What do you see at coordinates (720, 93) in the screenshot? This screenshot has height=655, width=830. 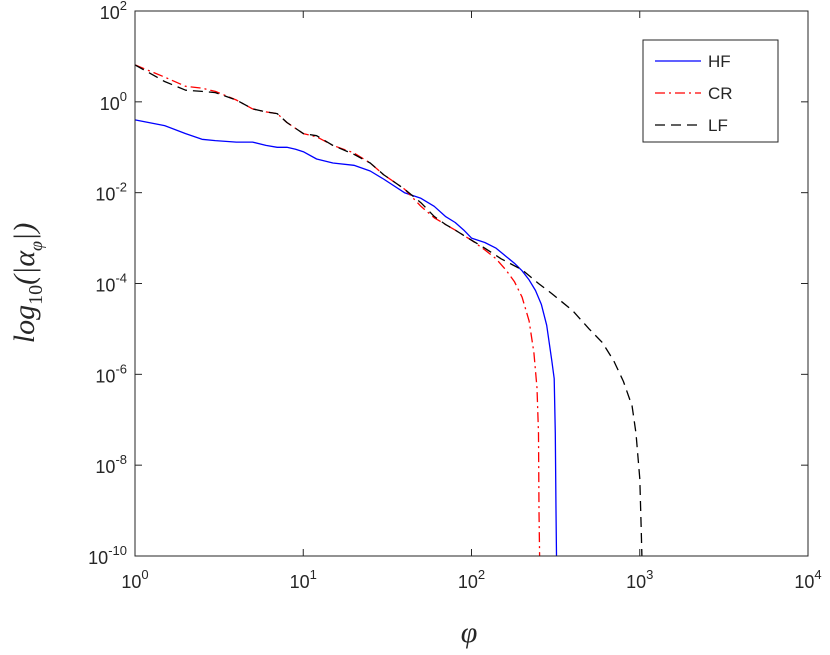 I see `legend-label: CR` at bounding box center [720, 93].